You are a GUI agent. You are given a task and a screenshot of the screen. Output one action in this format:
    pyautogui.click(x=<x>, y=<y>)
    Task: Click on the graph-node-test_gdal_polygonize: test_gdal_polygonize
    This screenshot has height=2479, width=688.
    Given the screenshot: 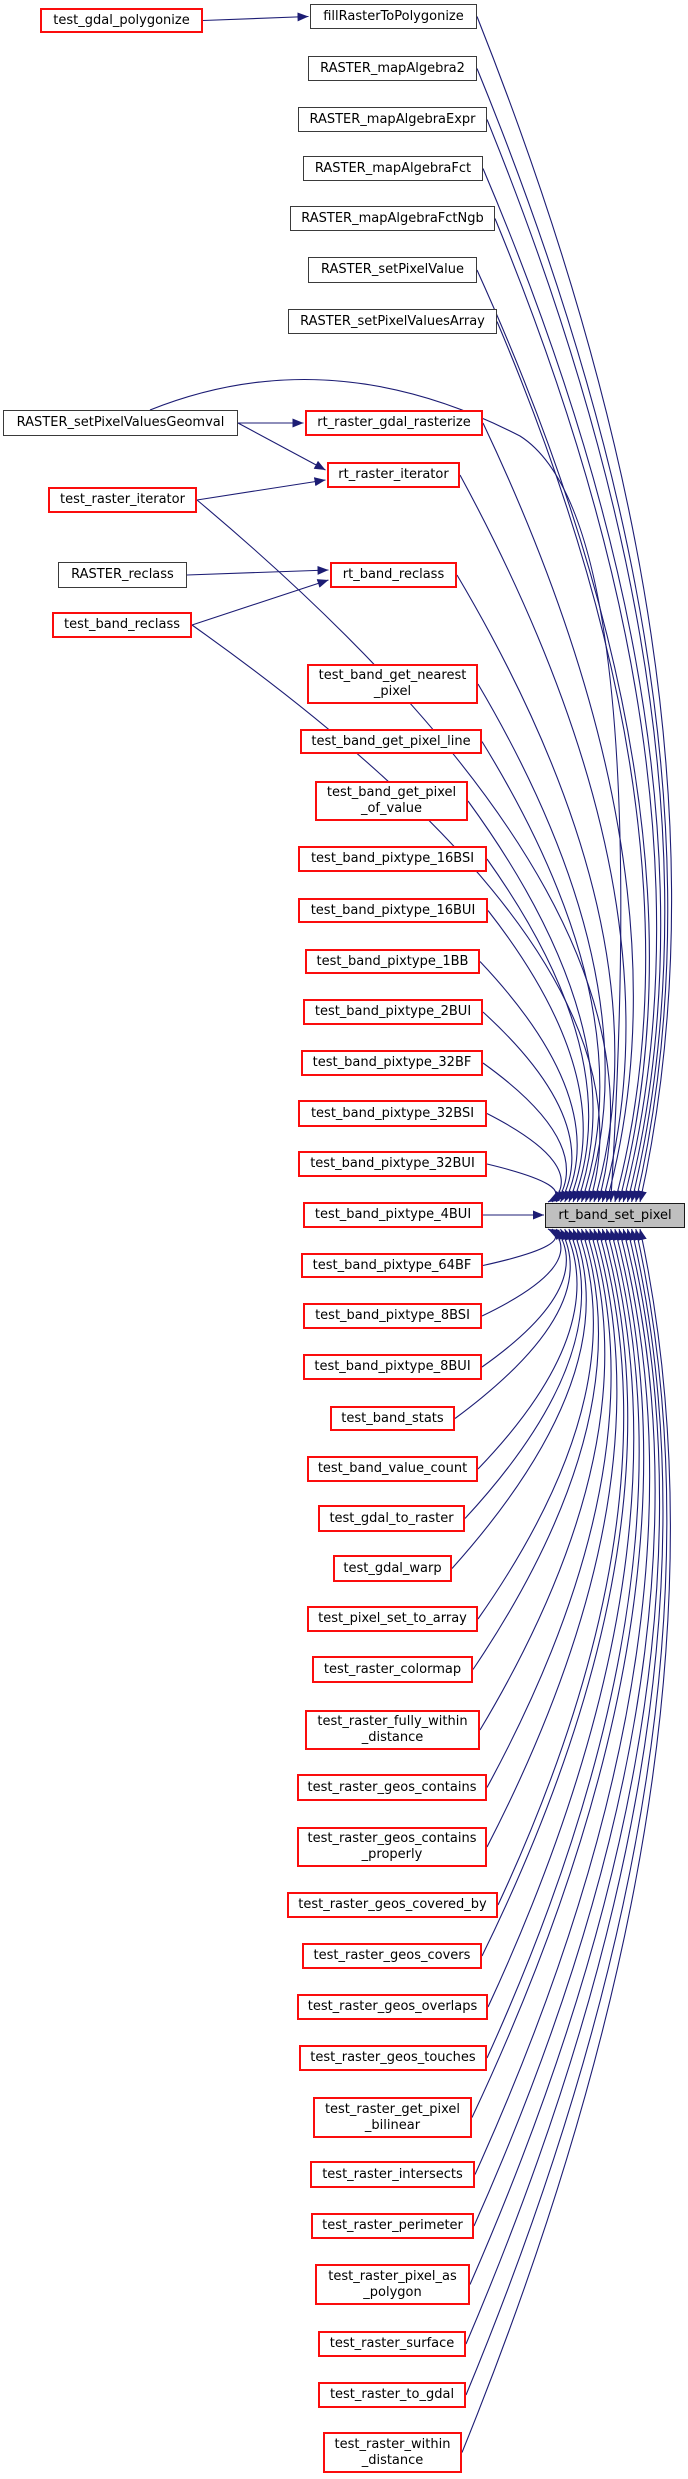 What is the action you would take?
    pyautogui.click(x=121, y=20)
    